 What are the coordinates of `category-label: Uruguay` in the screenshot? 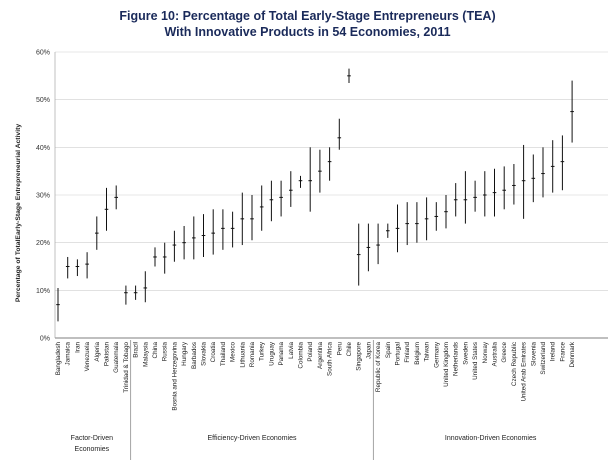 It's located at (271, 353).